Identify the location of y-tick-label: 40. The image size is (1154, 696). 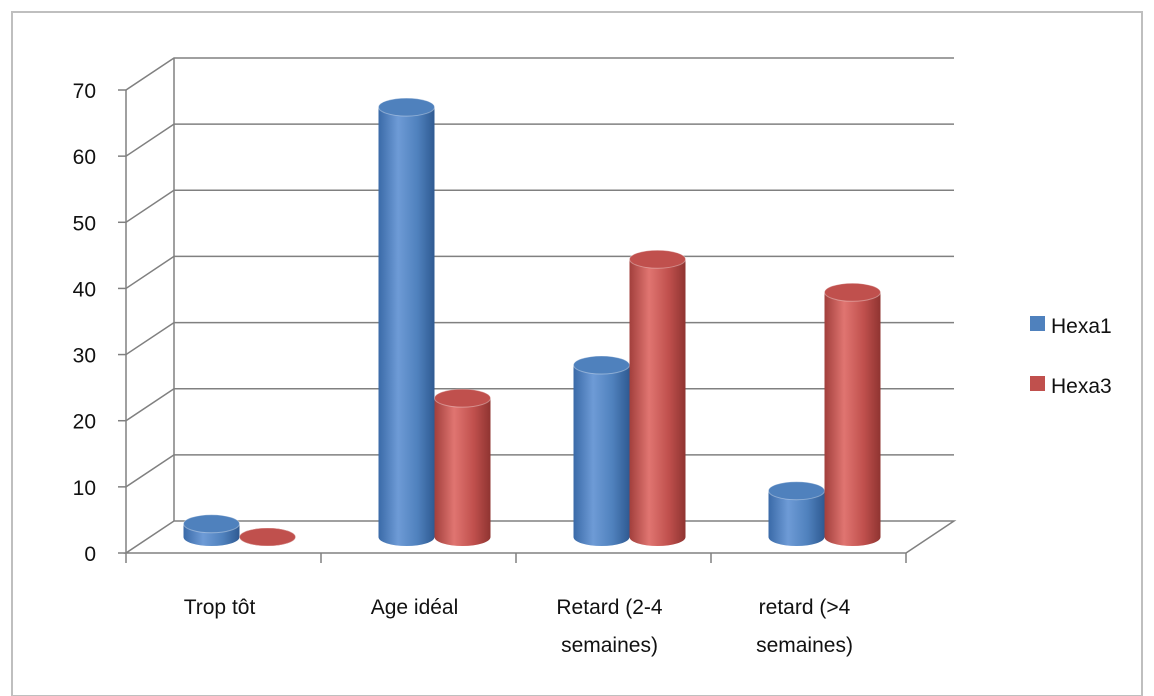
(84, 289).